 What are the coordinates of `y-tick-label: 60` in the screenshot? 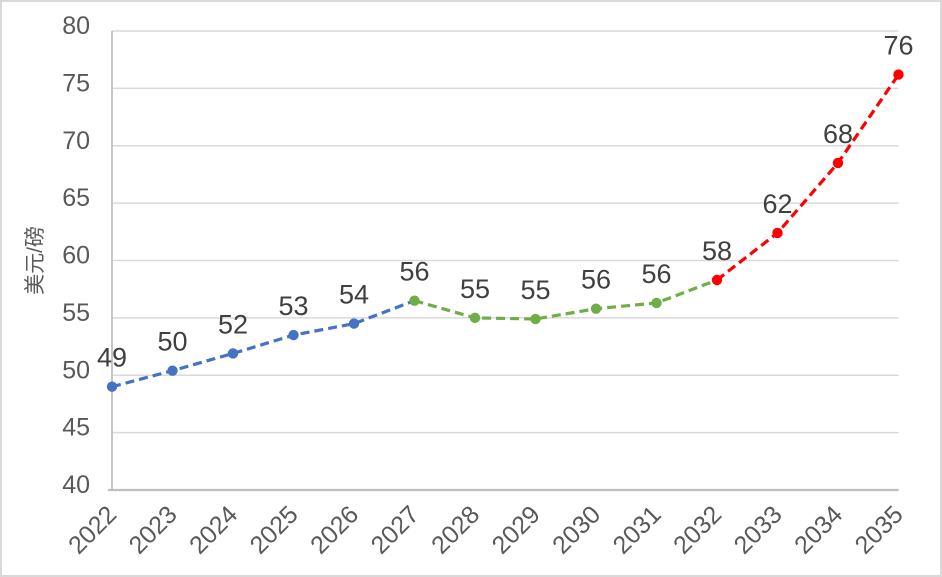 It's located at (76, 256).